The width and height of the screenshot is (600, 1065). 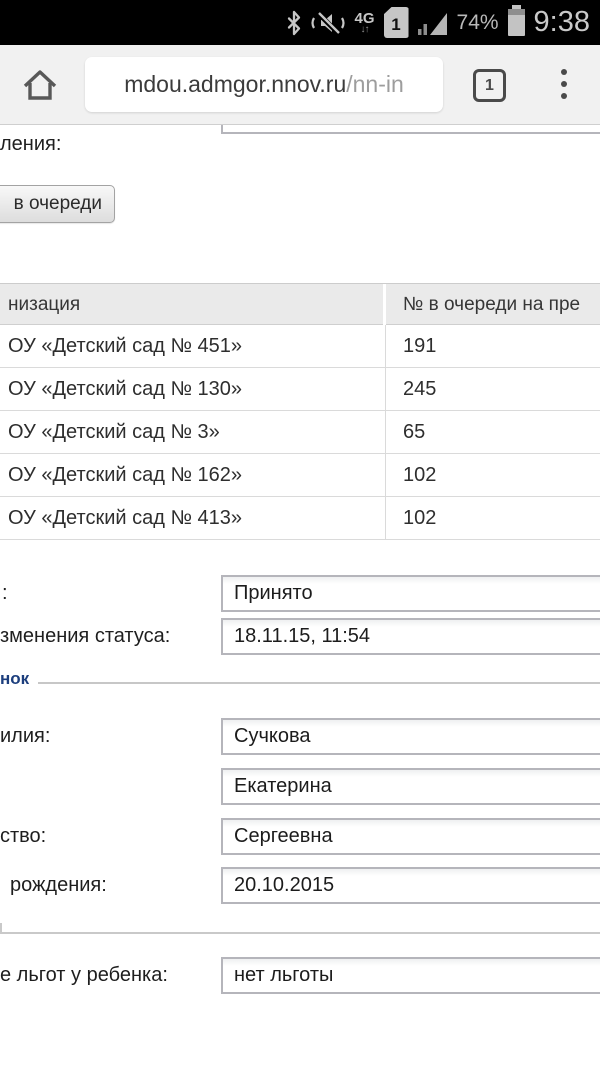 What do you see at coordinates (432, 23) in the screenshot?
I see `signal-strength-icon` at bounding box center [432, 23].